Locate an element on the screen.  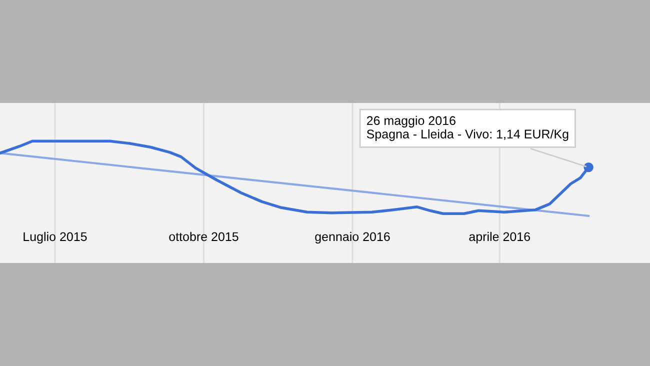
annotation: 26 maggio 2016 Spagna - Lleida - Vivo: 1,14 EUR/Kg is located at coordinates (467, 128).